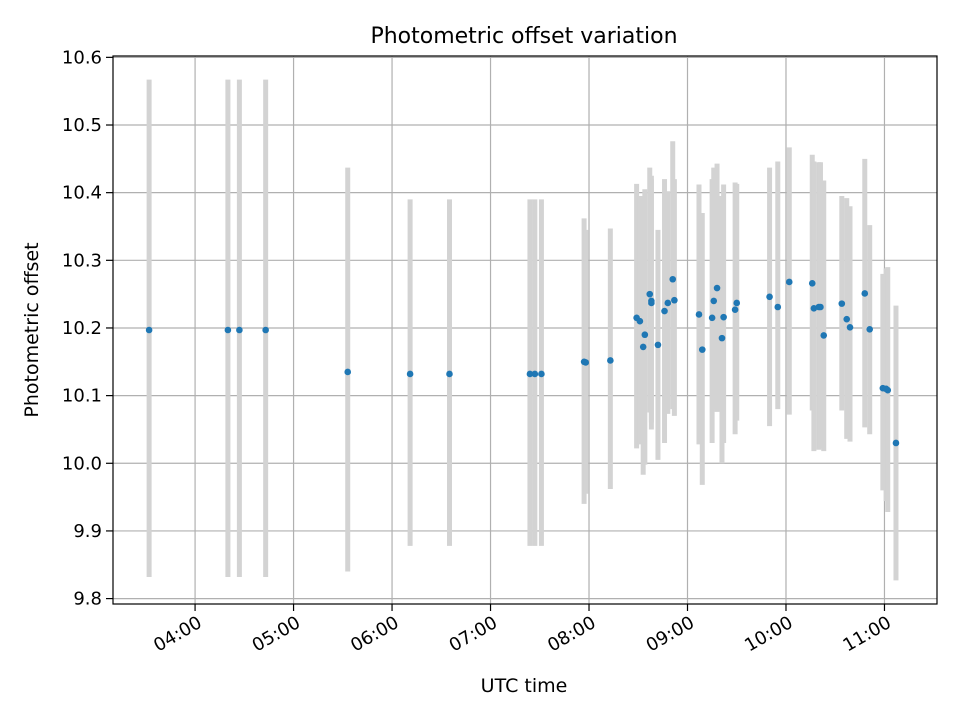 Image resolution: width=960 pixels, height=725 pixels. Describe the element at coordinates (82, 463) in the screenshot. I see `y-tick-label: 10.0` at that location.